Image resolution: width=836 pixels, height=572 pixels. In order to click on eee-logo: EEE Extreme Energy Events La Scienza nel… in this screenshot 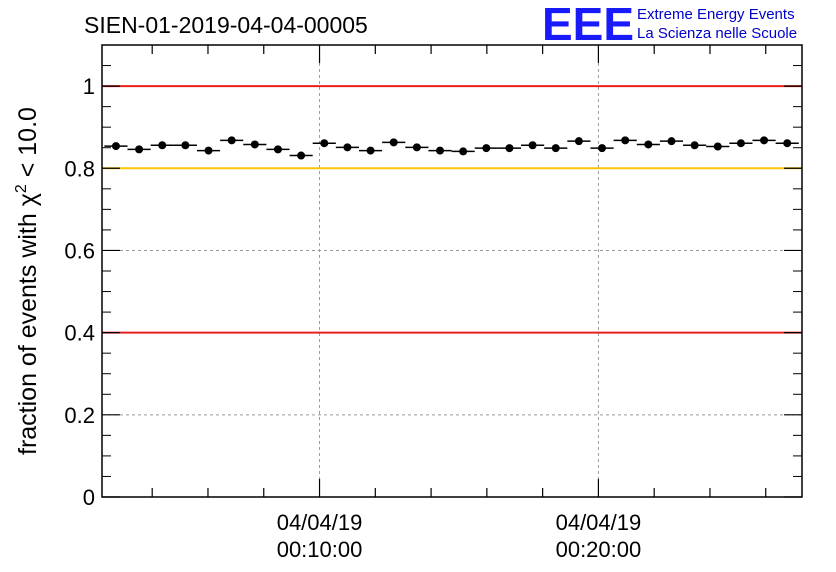, I will do `click(669, 25)`.